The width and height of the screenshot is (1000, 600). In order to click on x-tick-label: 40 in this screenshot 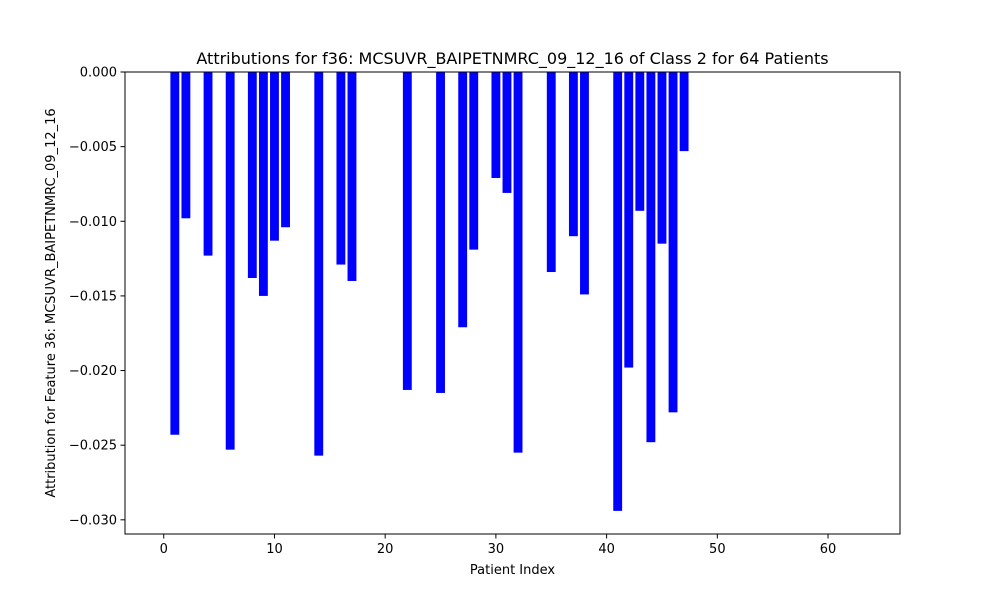, I will do `click(606, 549)`.